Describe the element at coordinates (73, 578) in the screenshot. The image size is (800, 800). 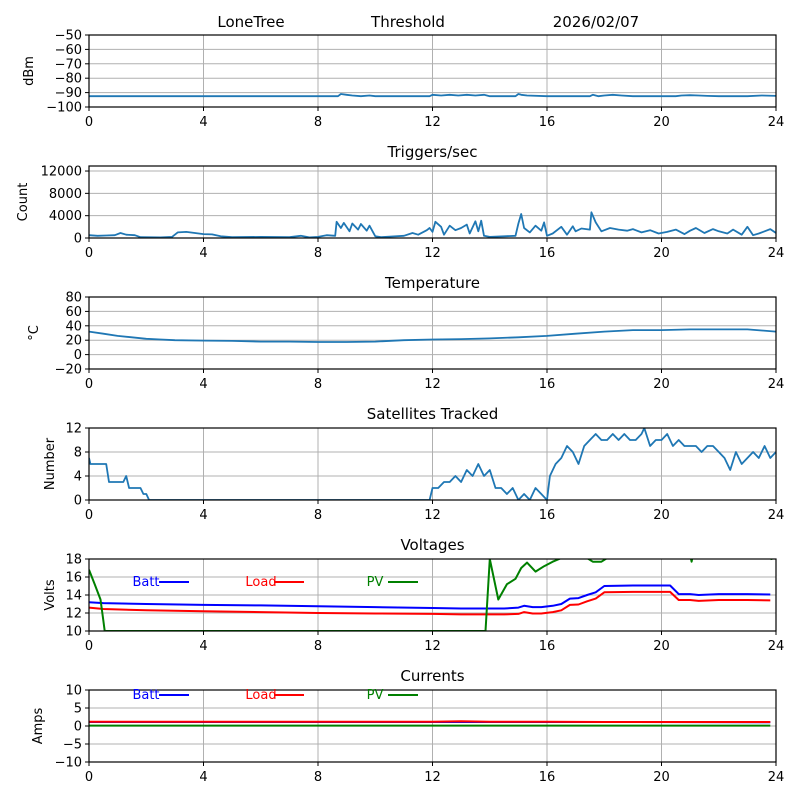
I see `y-tick-label: 16` at that location.